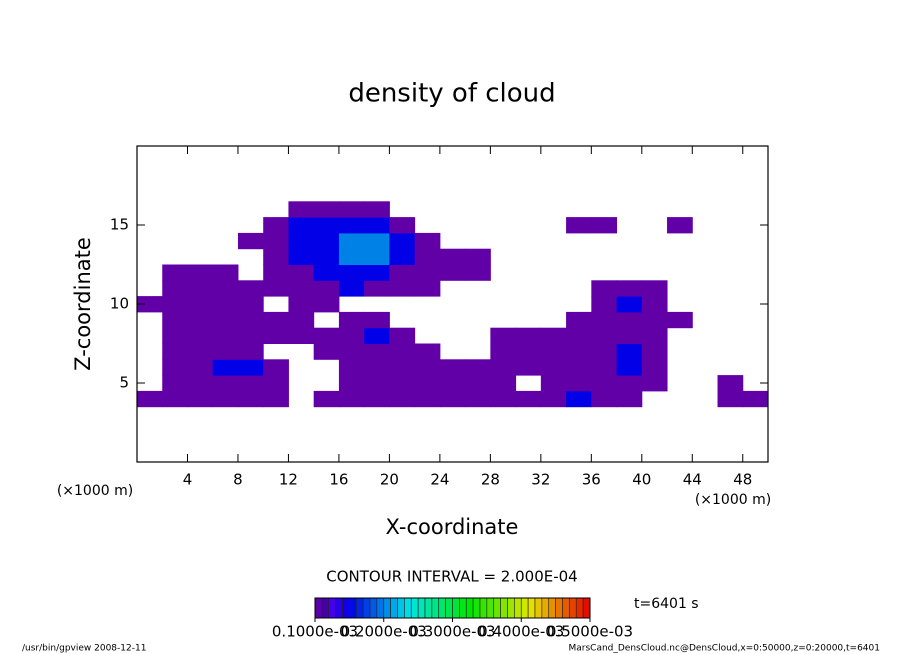 The width and height of the screenshot is (904, 654). I want to click on contour-interval: CONTOUR INTERVAL = 2.000E-04, so click(451, 577).